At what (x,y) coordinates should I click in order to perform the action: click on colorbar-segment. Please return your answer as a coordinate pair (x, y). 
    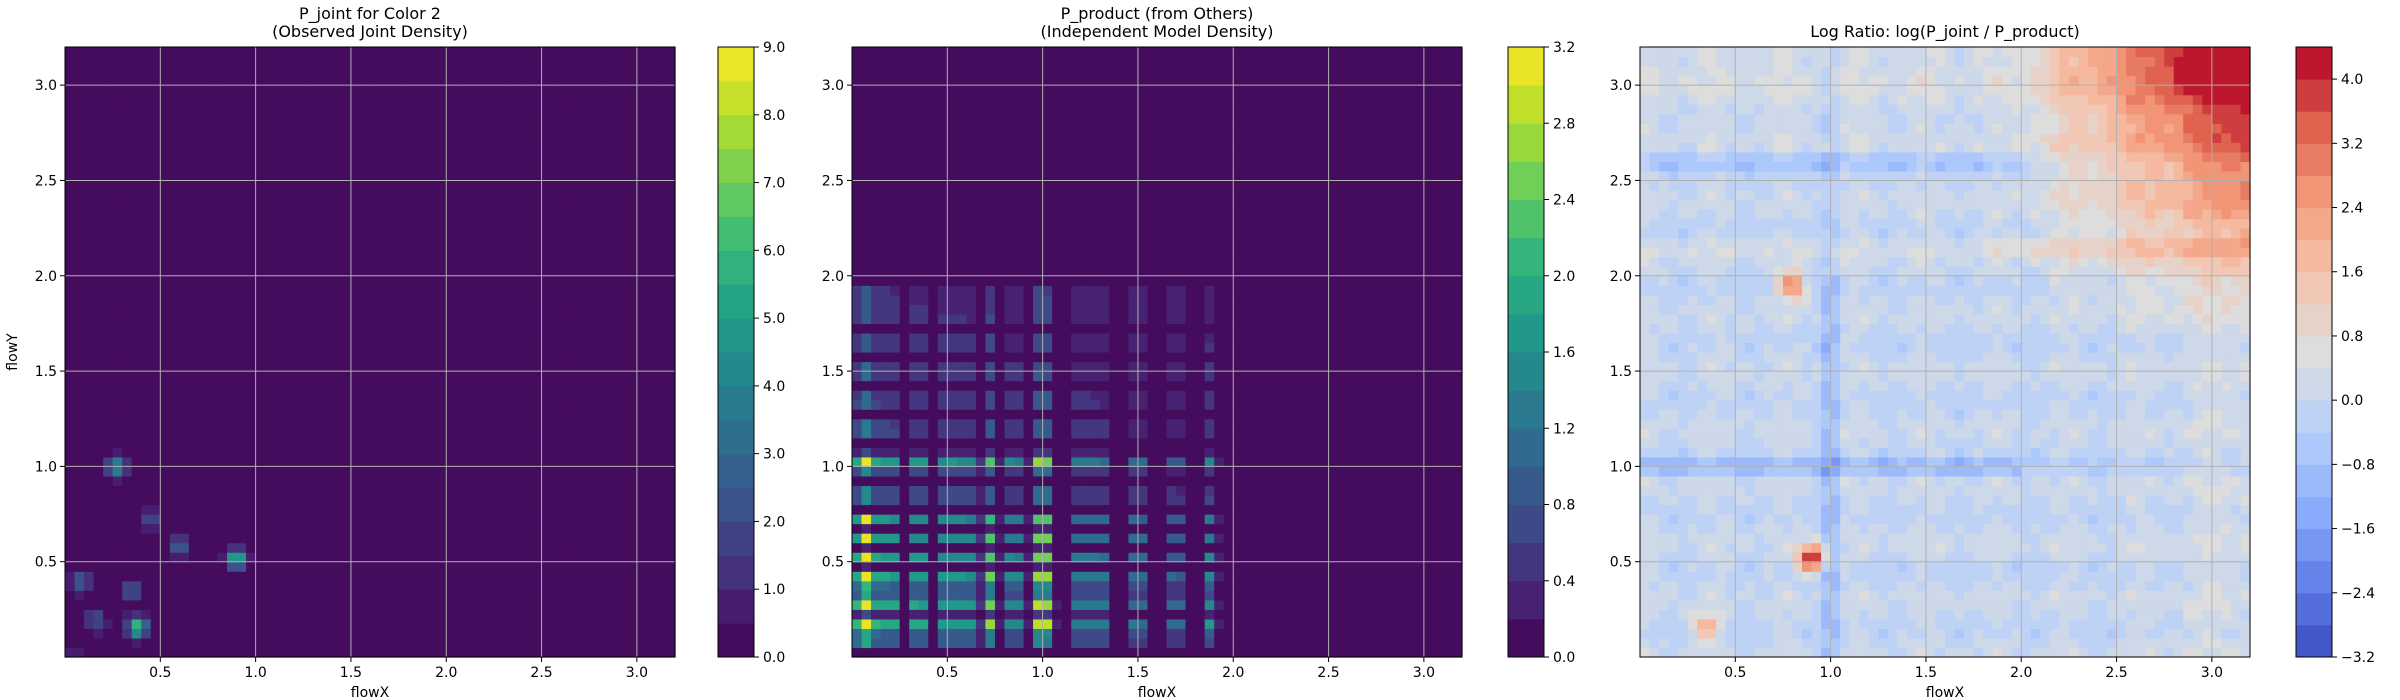
    Looking at the image, I should click on (736, 403).